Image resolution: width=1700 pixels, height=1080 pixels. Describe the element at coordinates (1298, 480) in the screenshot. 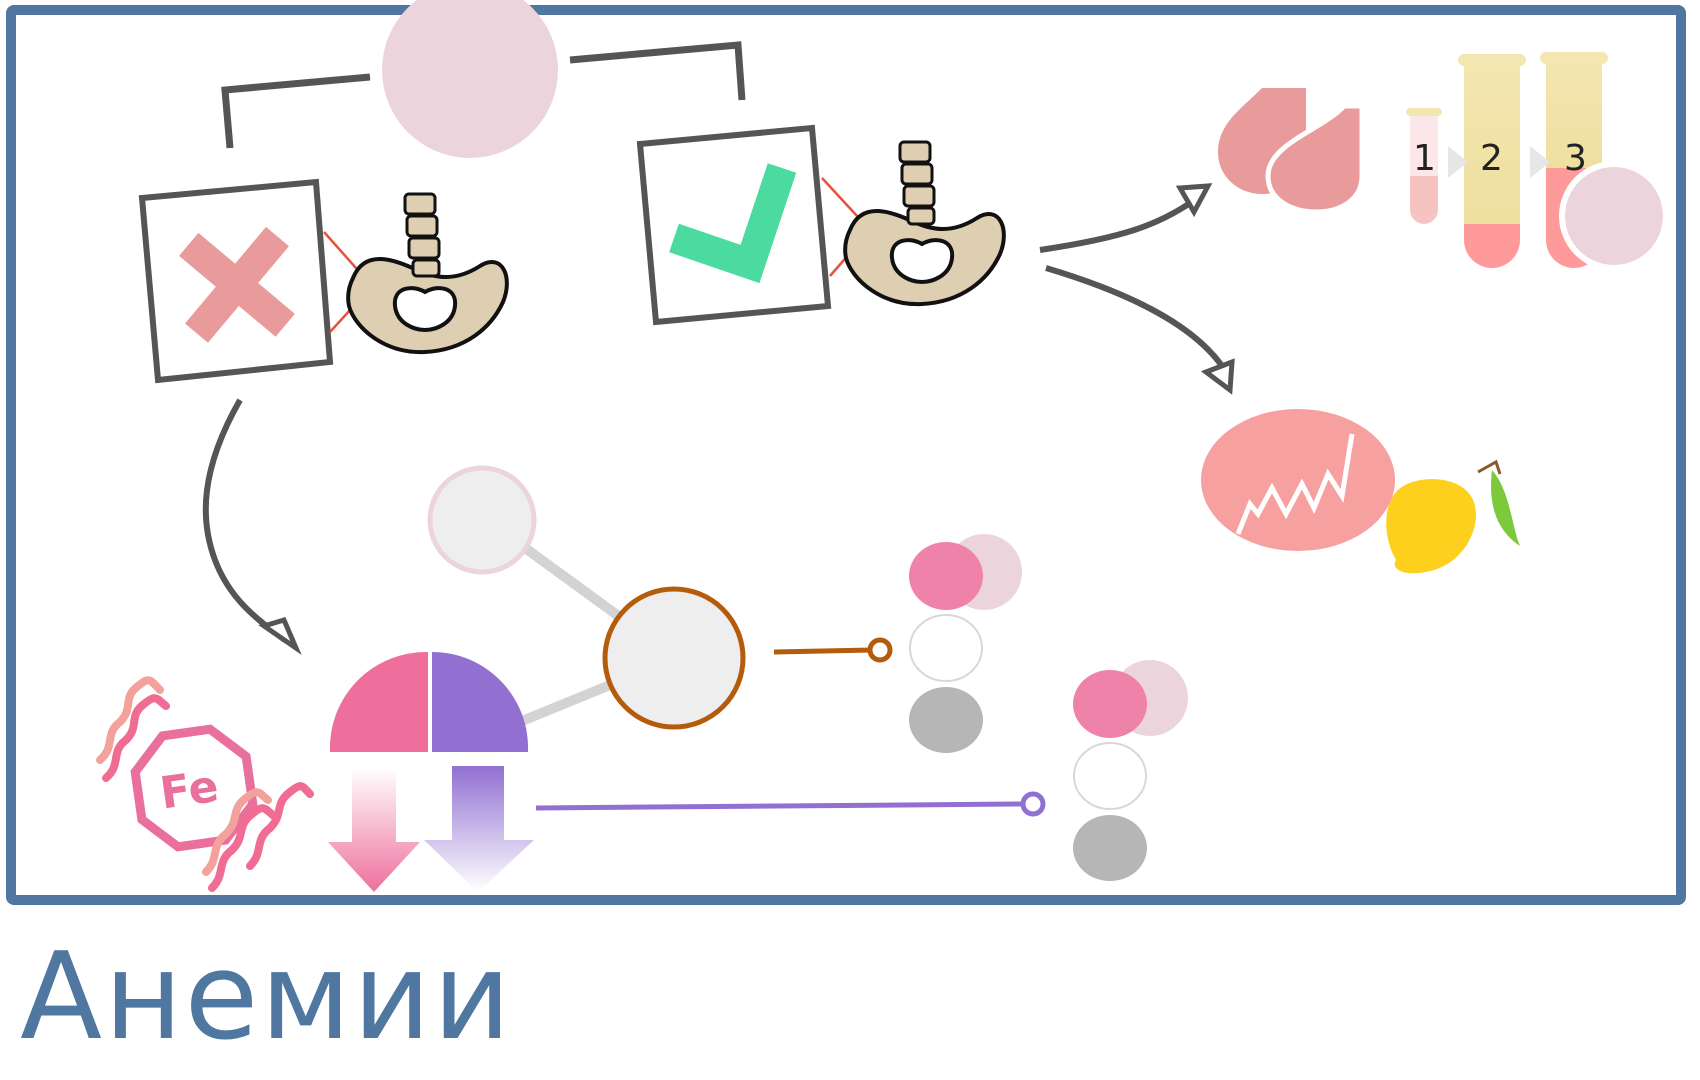

I see `red-cell-icon` at that location.